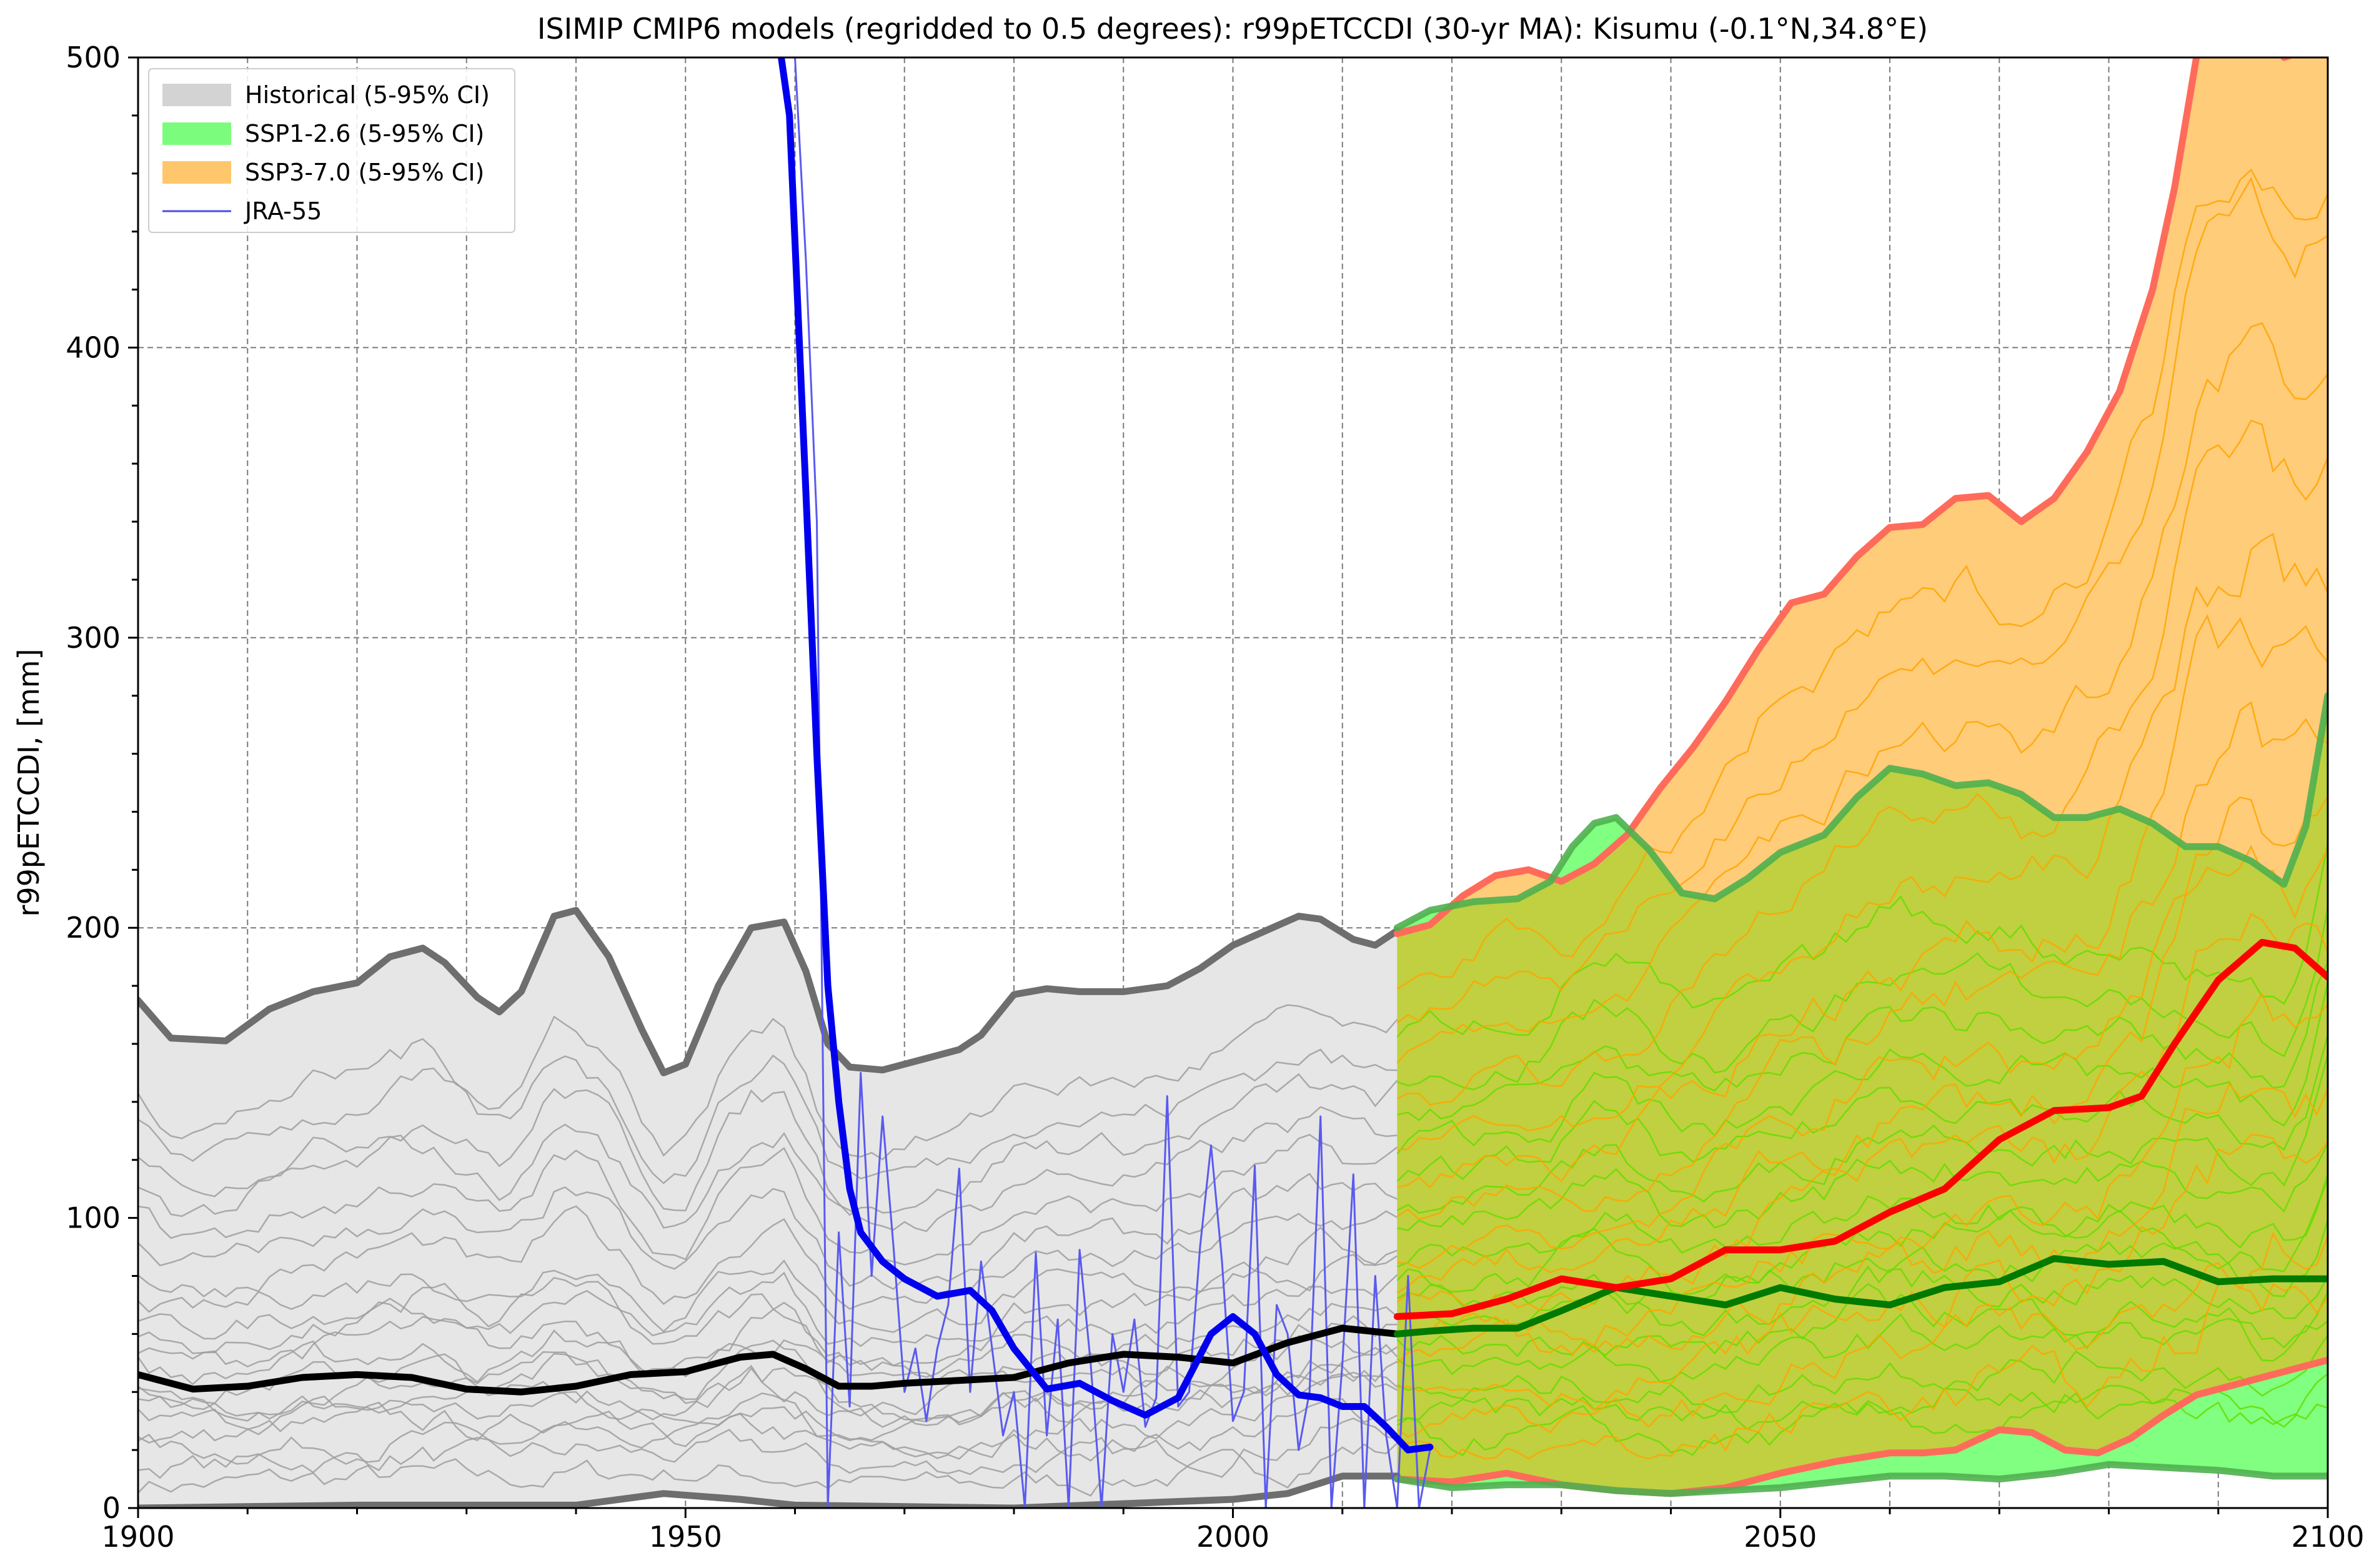 The width and height of the screenshot is (2374, 1568). I want to click on y-tick-label: 100, so click(94, 1218).